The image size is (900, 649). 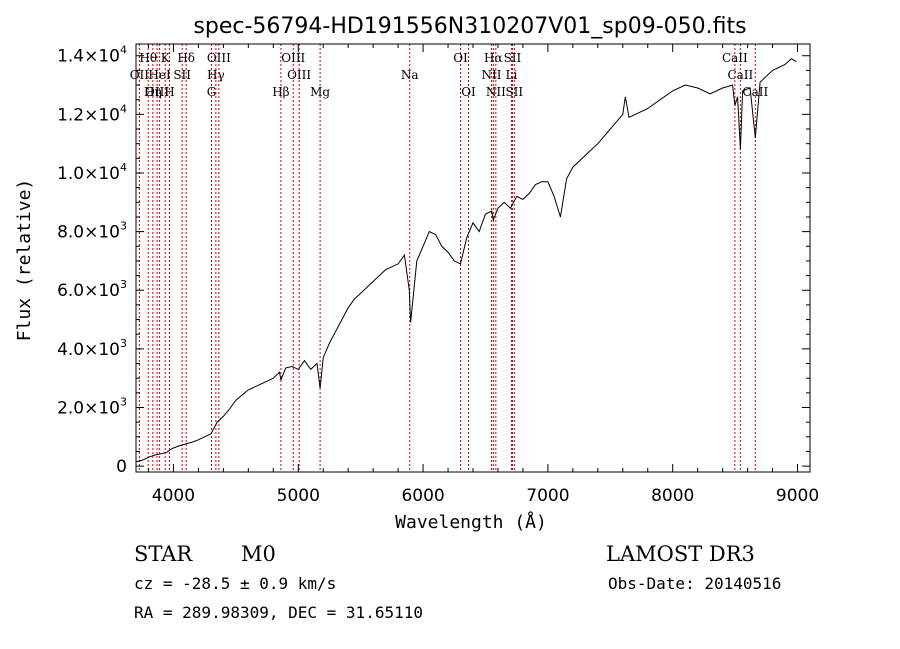 I want to click on line-label-9: OII, so click(x=140, y=75).